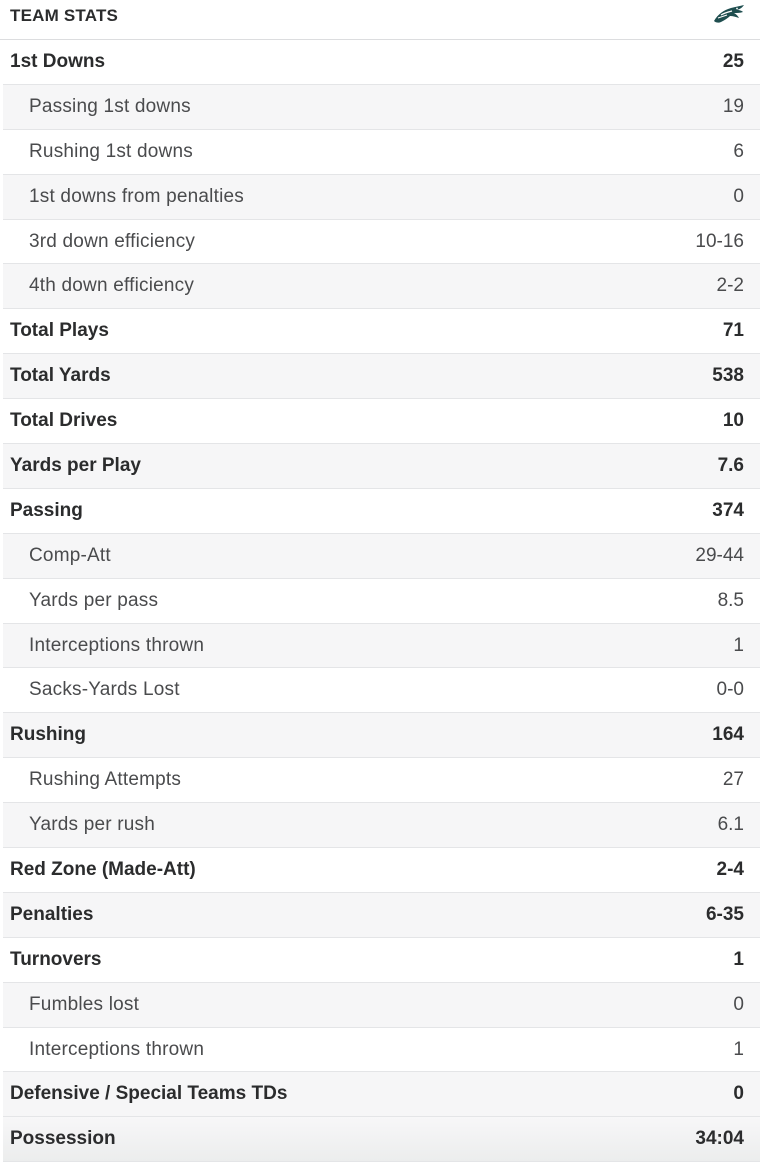 Image resolution: width=760 pixels, height=1168 pixels. What do you see at coordinates (104, 690) in the screenshot?
I see `stat-label: Sacks-Yards Lost` at bounding box center [104, 690].